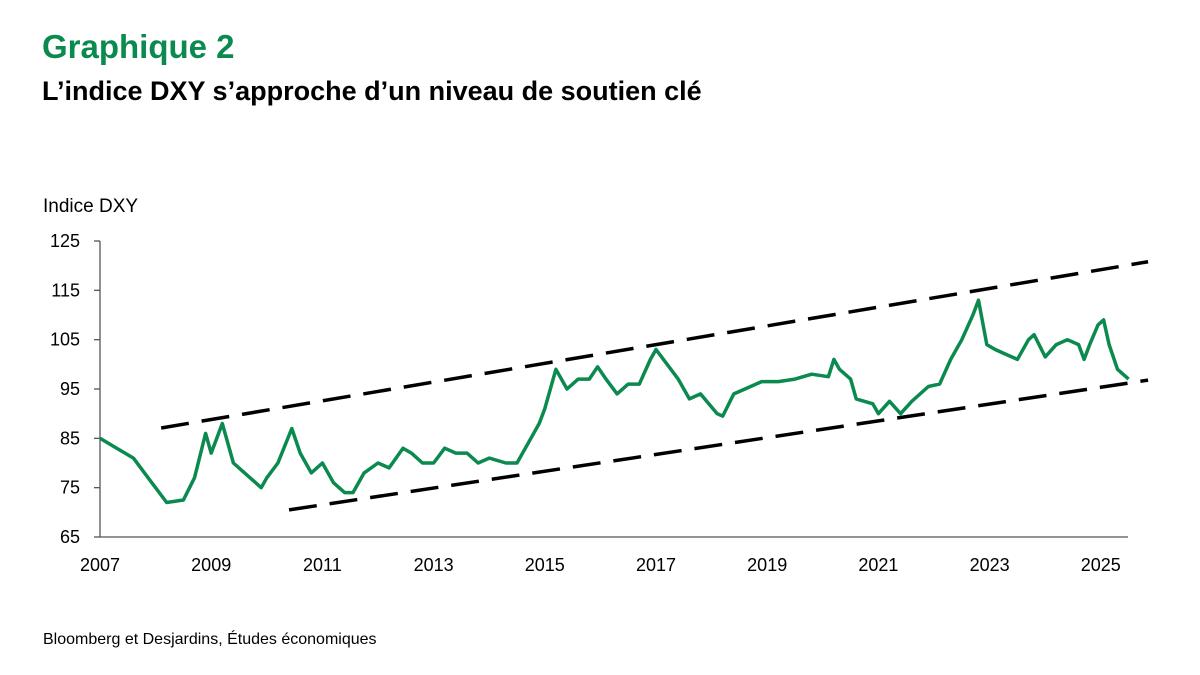 This screenshot has height=675, width=1200. I want to click on x-tick-label: 2023, so click(990, 565).